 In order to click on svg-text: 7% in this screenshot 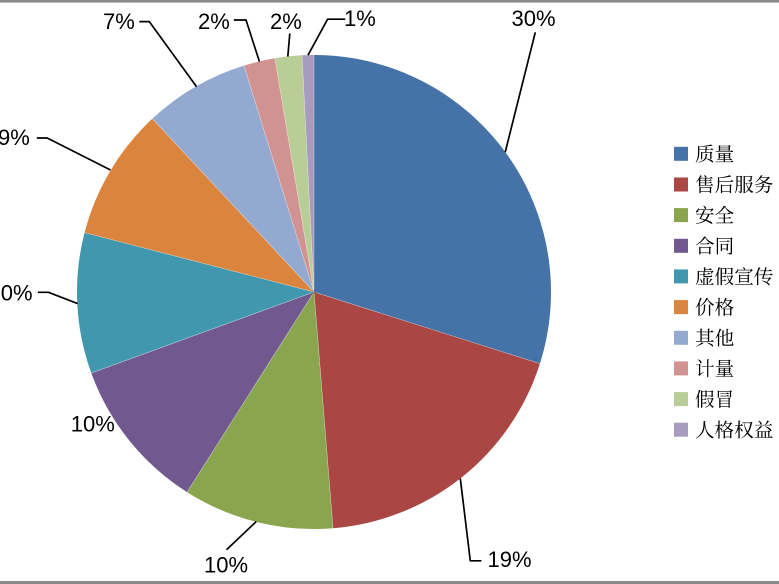, I will do `click(119, 21)`.